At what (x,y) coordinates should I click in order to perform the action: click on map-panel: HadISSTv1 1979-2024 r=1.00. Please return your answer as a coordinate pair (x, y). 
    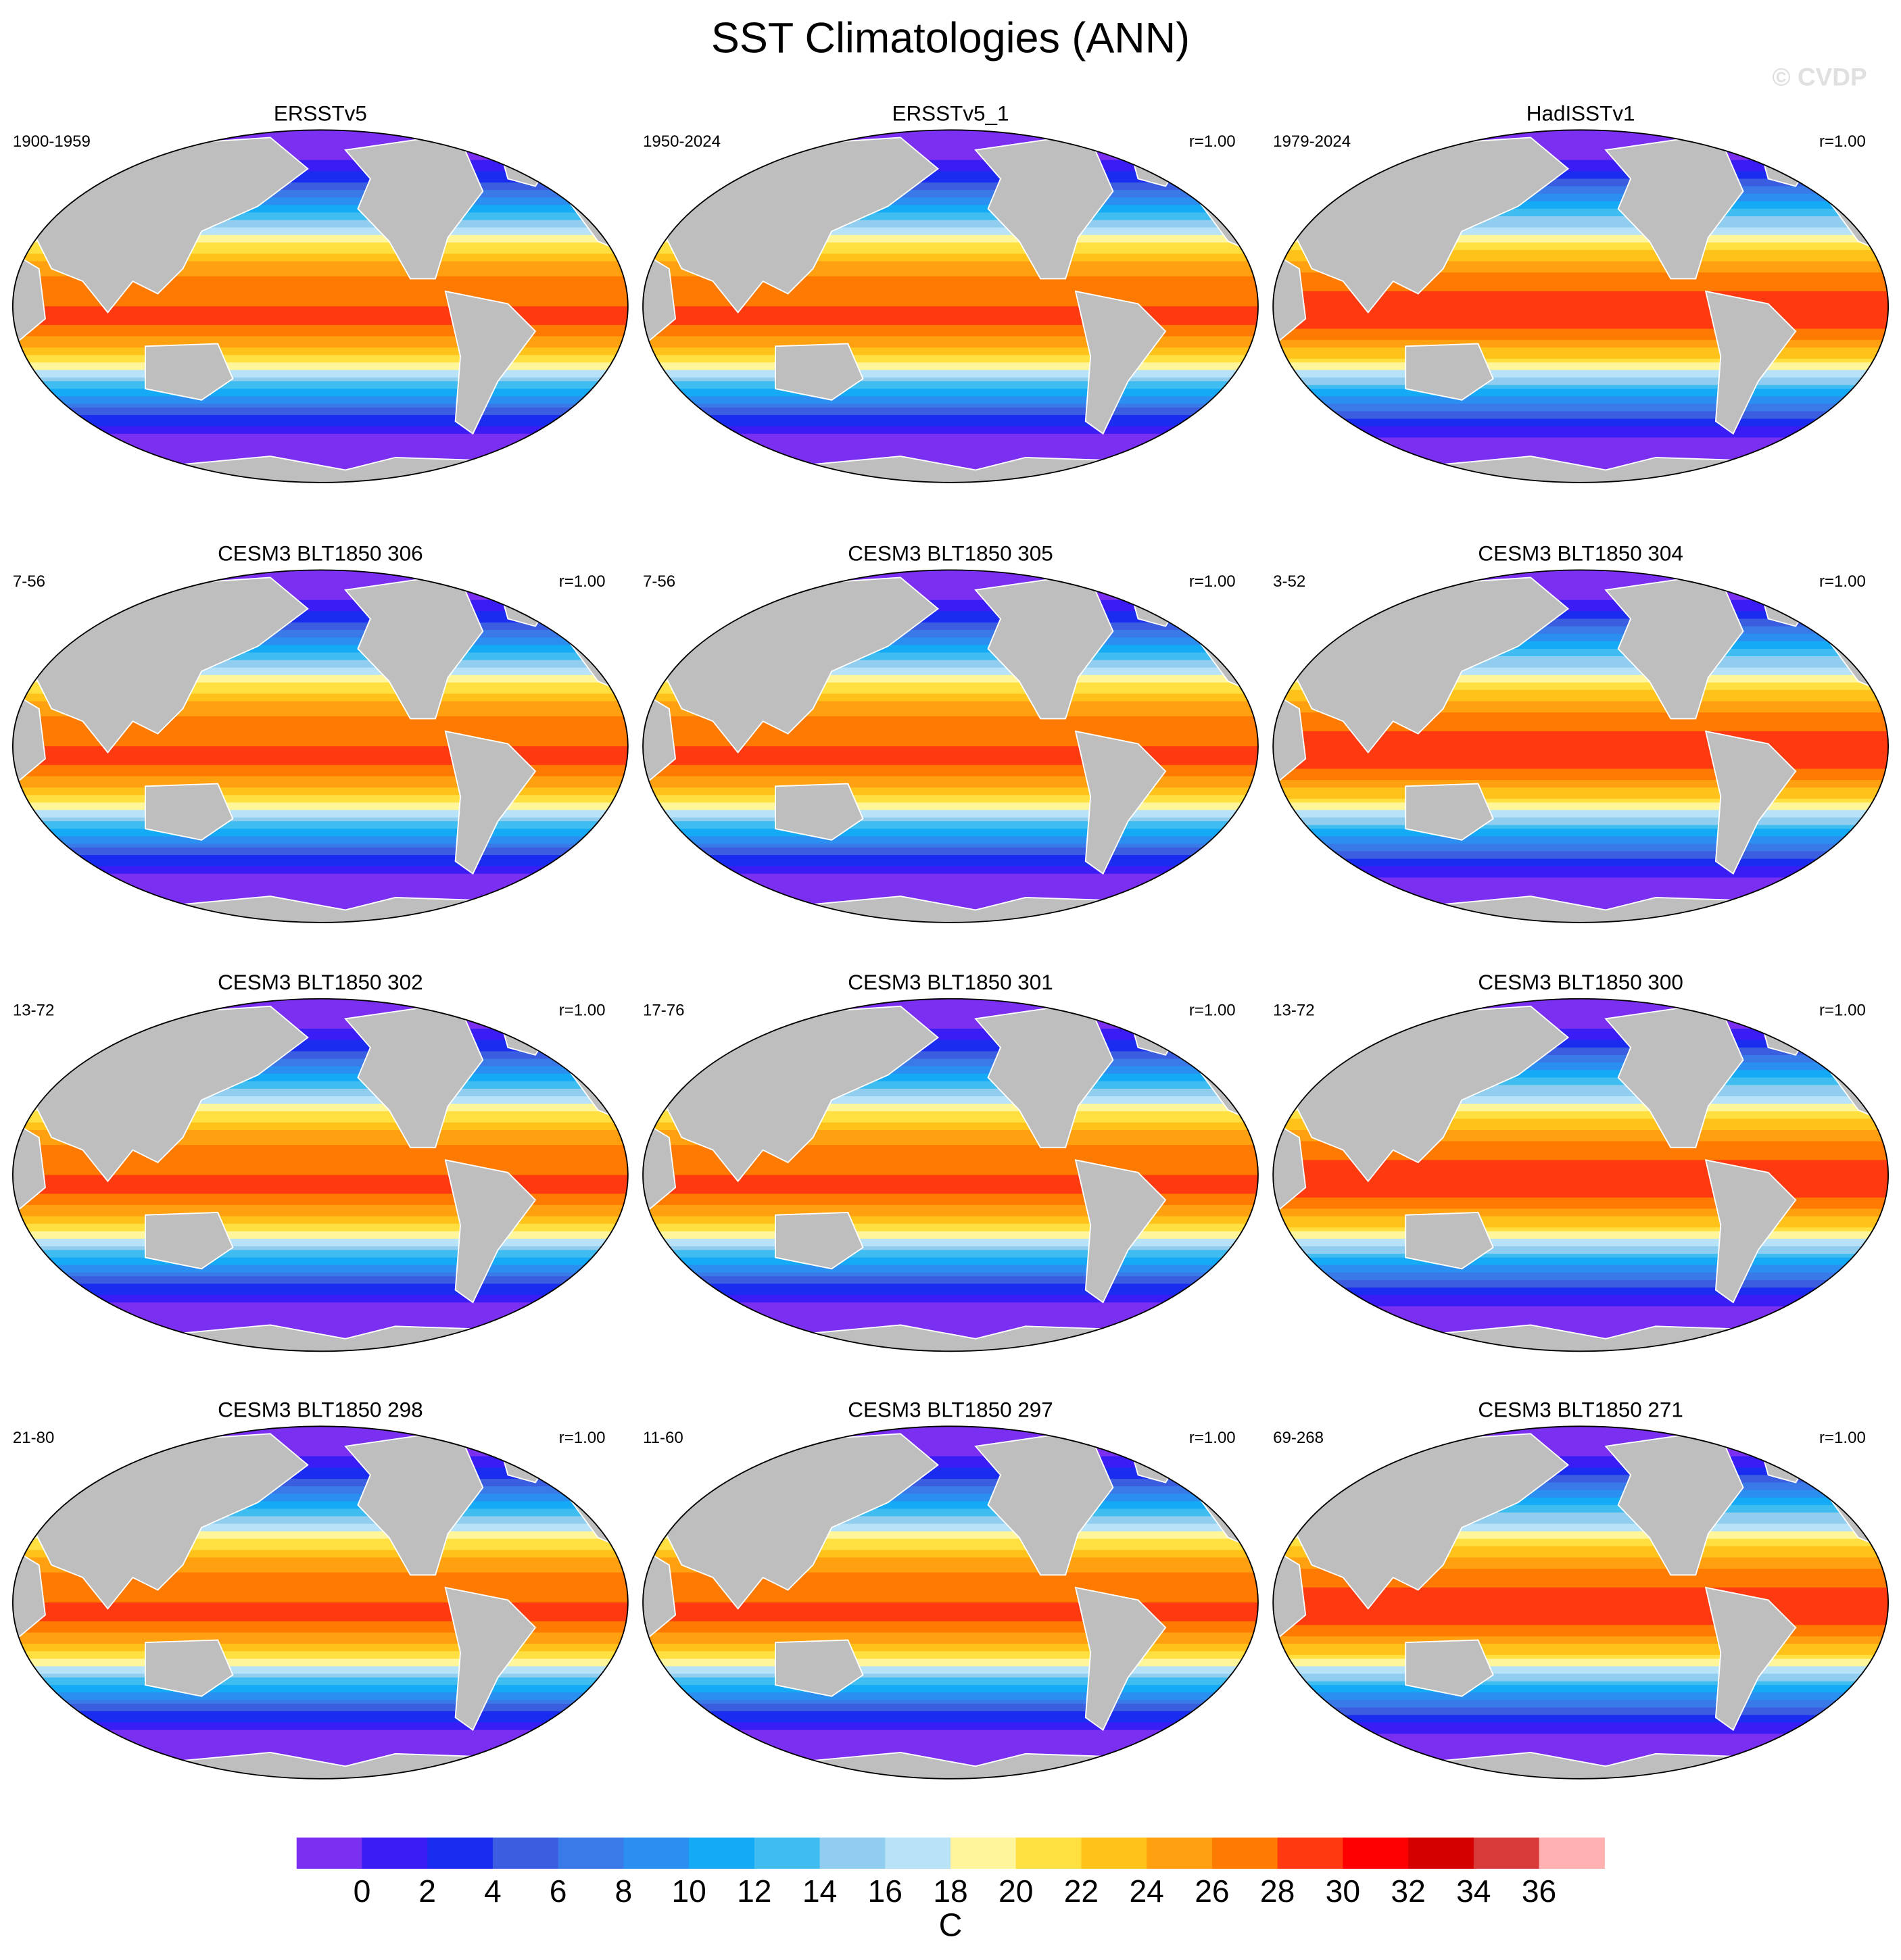
    Looking at the image, I should click on (1581, 292).